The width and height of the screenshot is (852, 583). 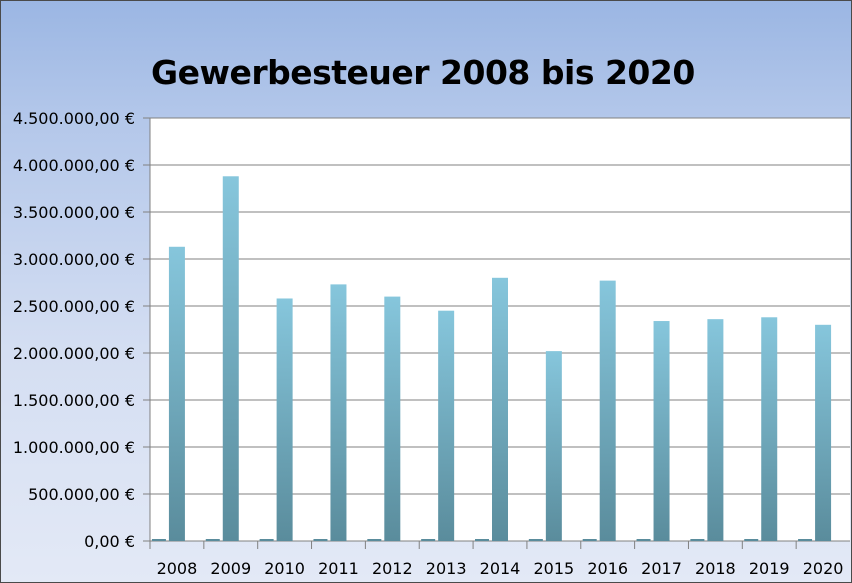 What do you see at coordinates (230, 568) in the screenshot?
I see `x-tick-label: 2009` at bounding box center [230, 568].